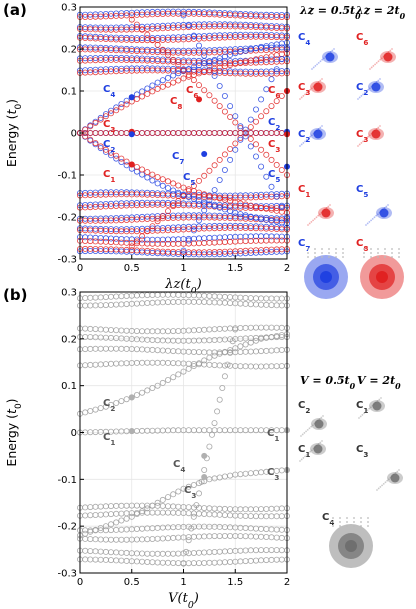 The height and width of the screenshot is (609, 416). I want to click on panel-a-side-label-1: C6, so click(362, 39).